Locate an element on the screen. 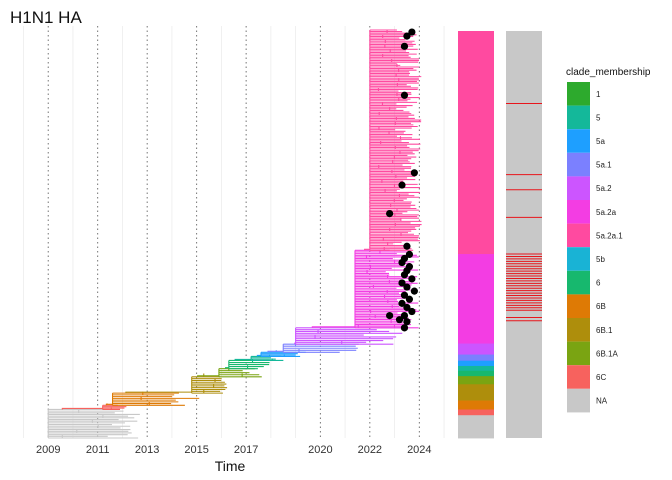  legend-label-5a.2: 5a.2 is located at coordinates (604, 188).